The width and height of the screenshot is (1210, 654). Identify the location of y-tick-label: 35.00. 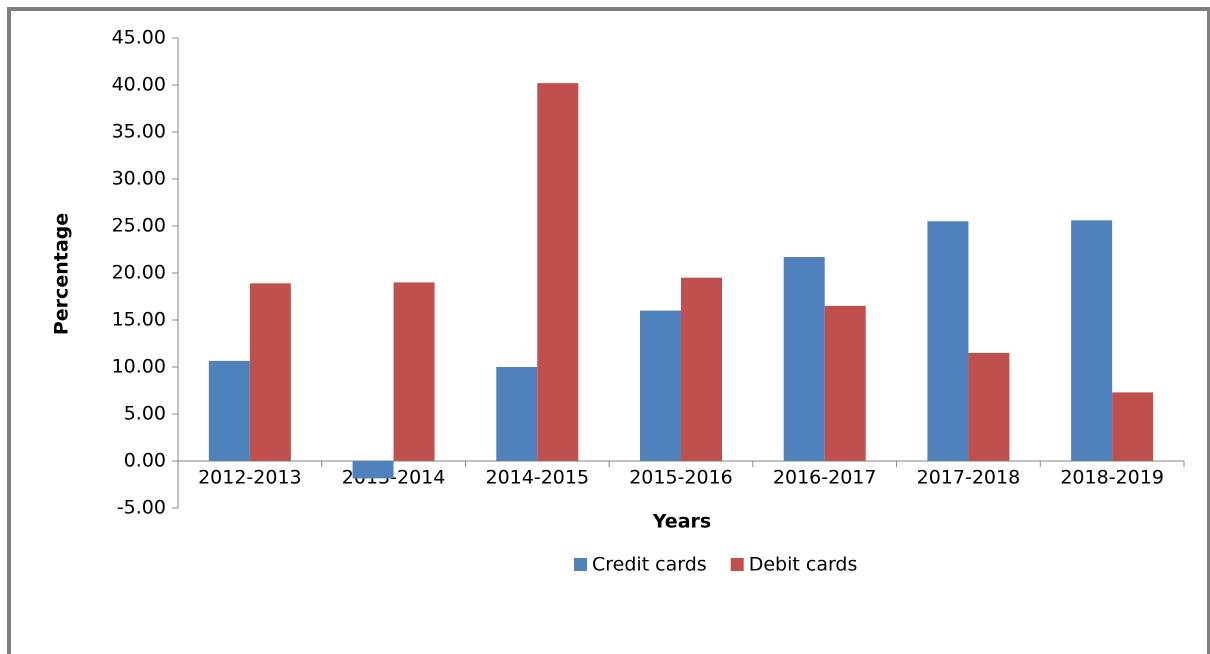
(139, 132).